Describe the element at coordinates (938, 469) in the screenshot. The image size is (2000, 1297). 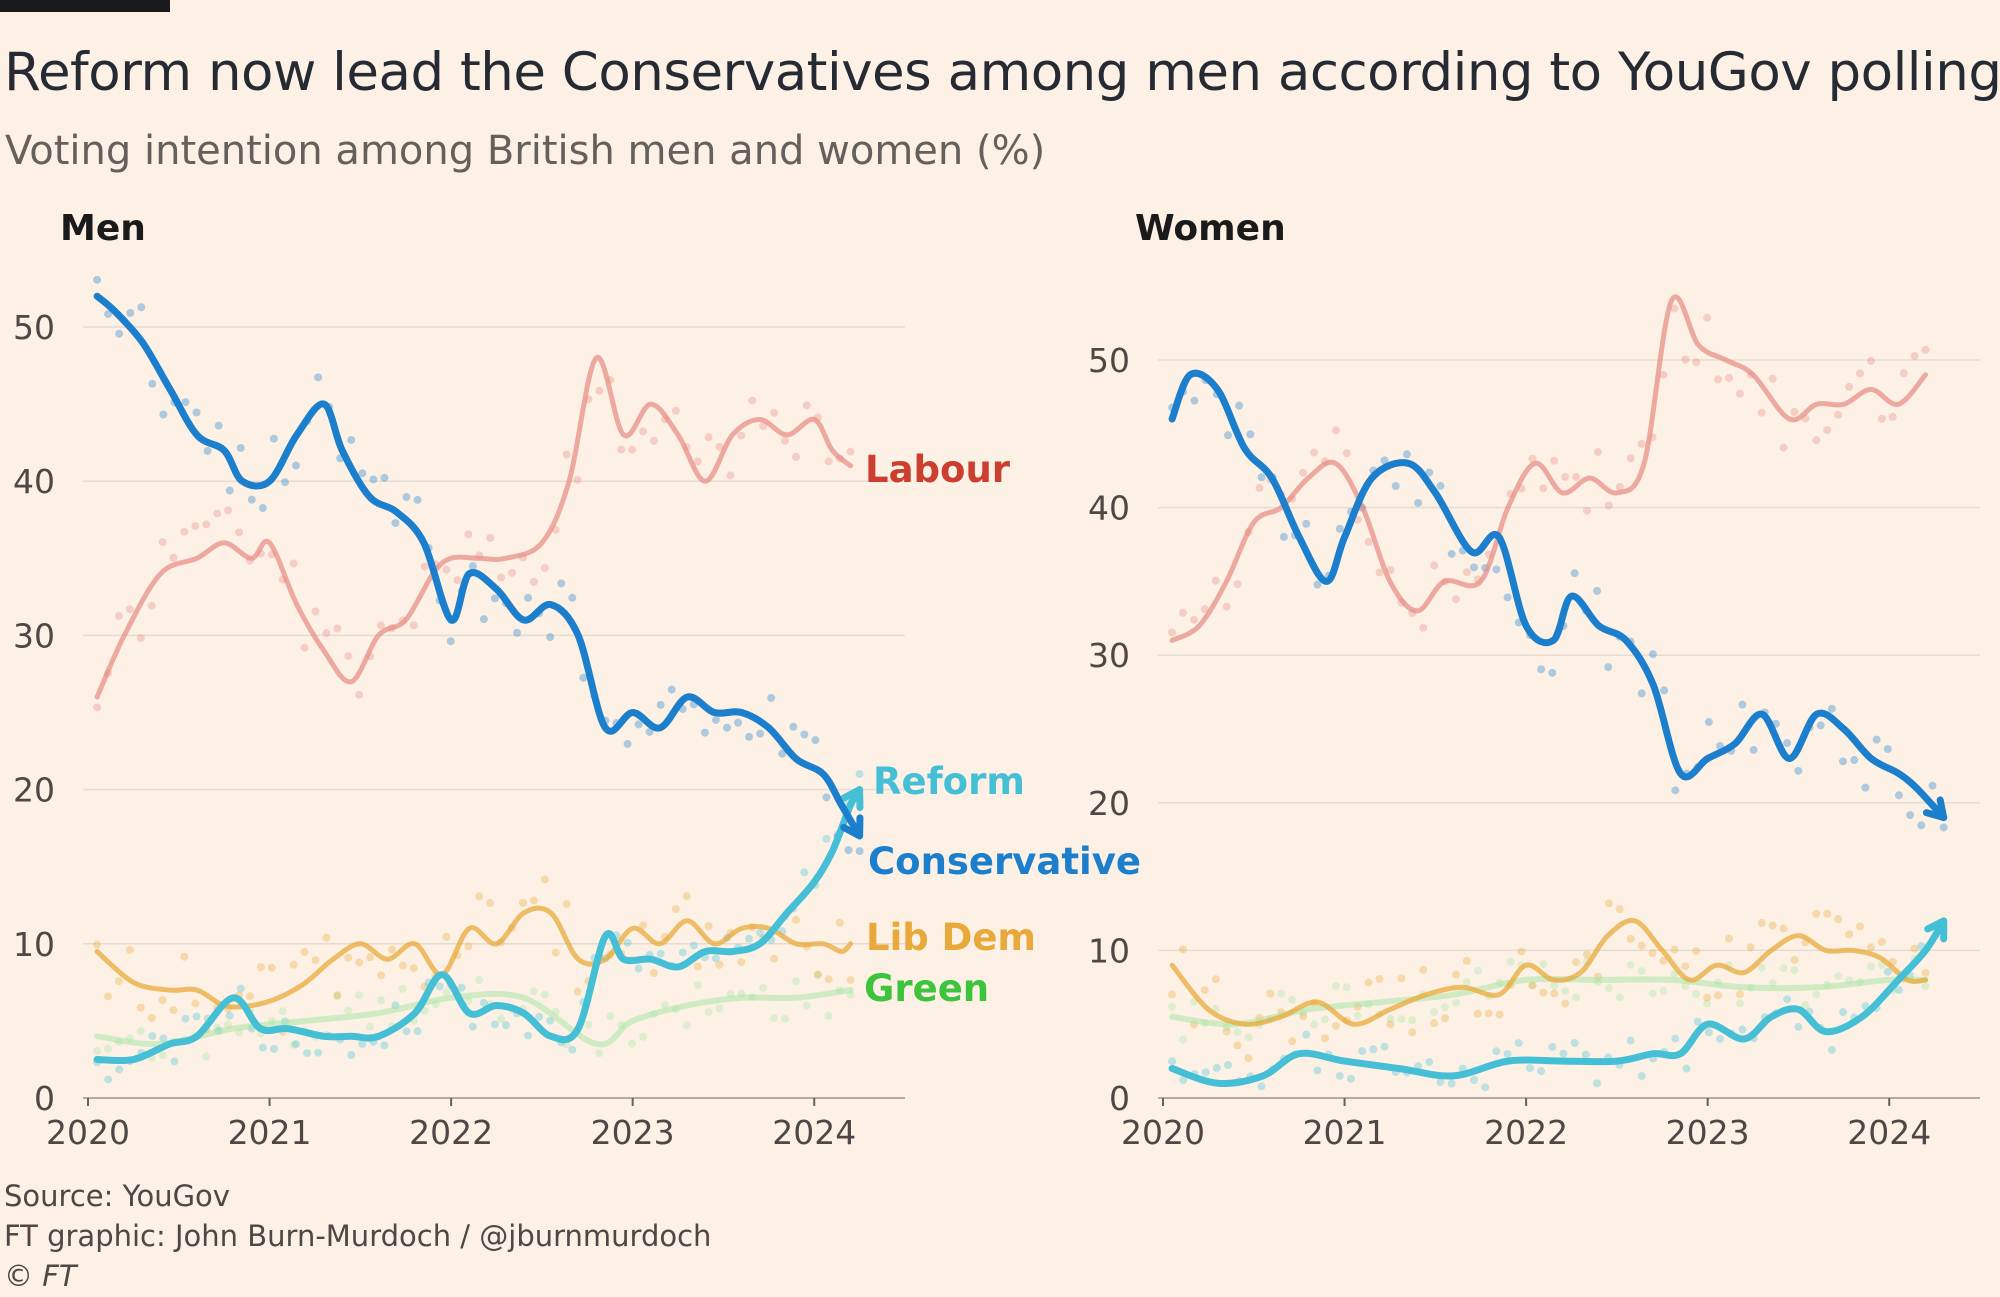
I see `men-labour-label: Labour` at that location.